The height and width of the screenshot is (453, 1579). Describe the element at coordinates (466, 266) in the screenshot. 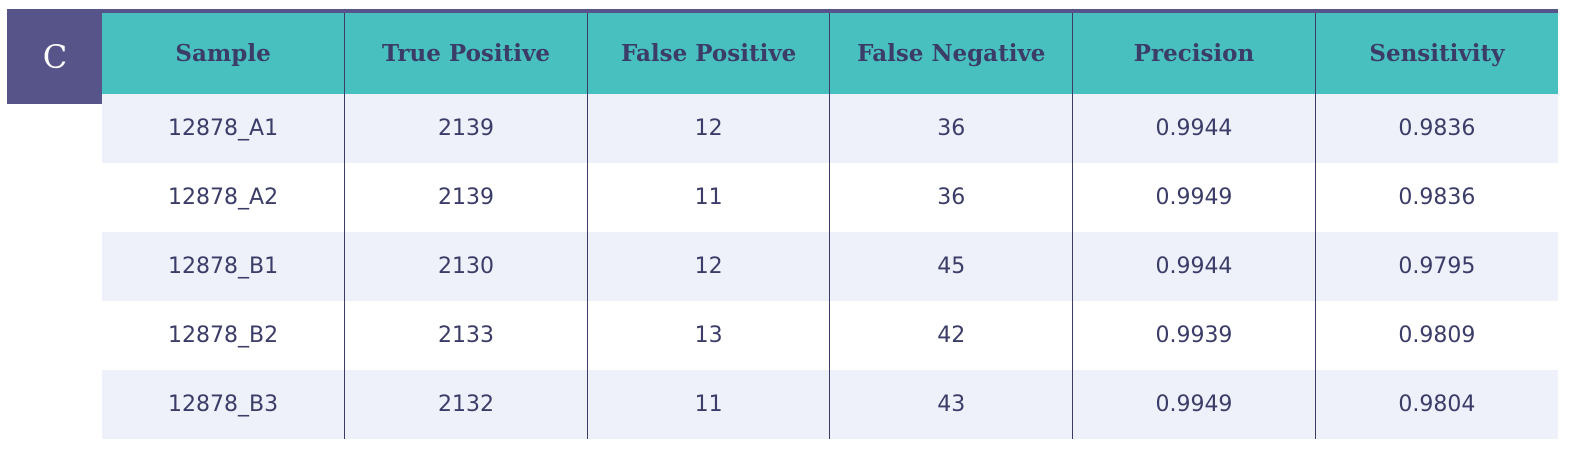

I see `cell-true-positive: 2130` at that location.